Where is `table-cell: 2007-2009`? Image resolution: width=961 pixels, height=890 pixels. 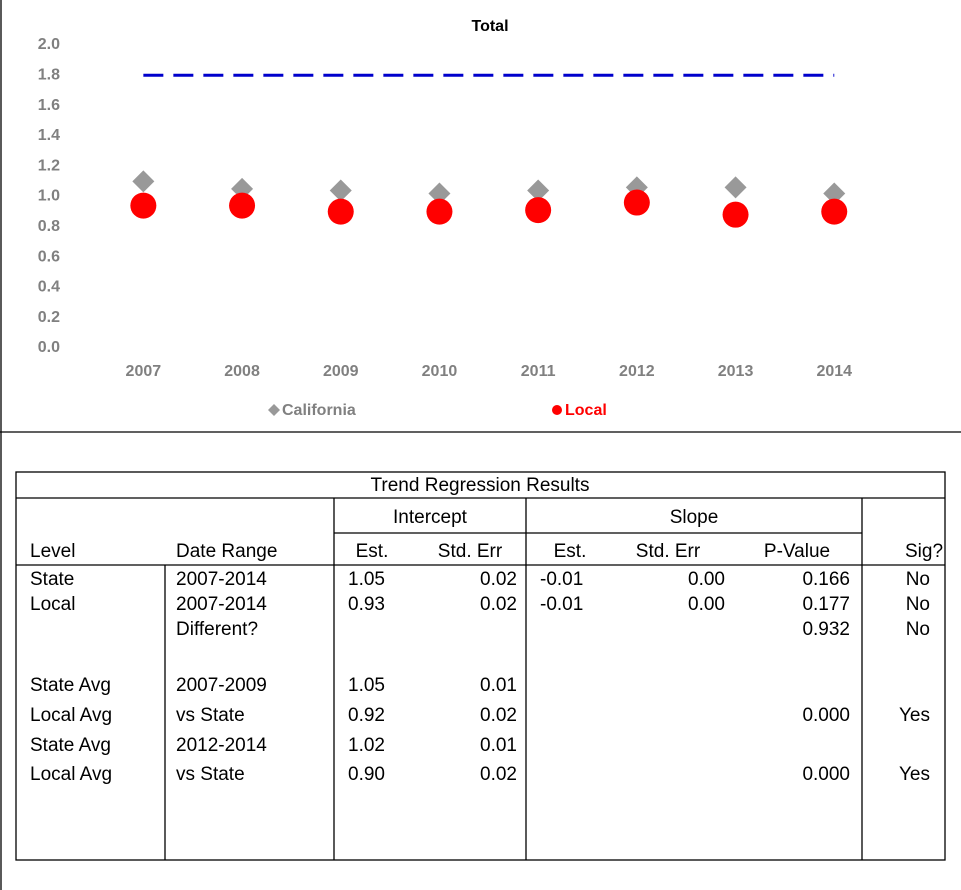
table-cell: 2007-2009 is located at coordinates (221, 685).